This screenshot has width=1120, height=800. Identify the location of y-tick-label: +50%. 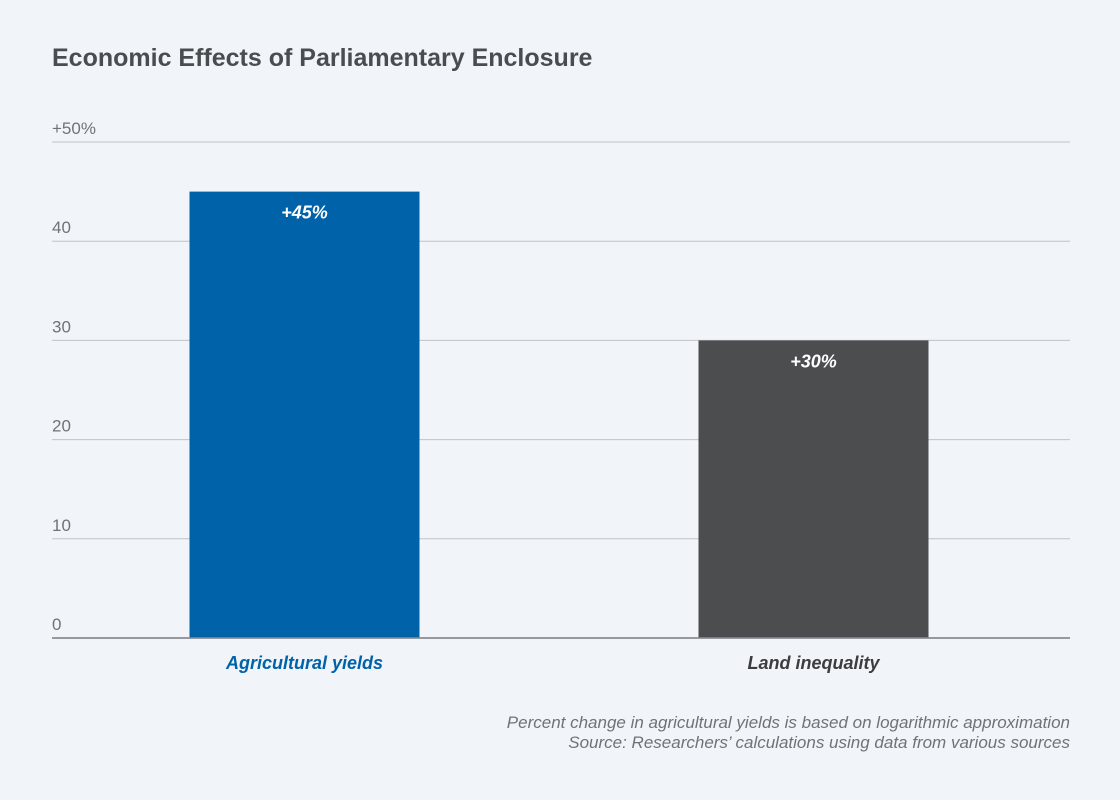
(74, 128).